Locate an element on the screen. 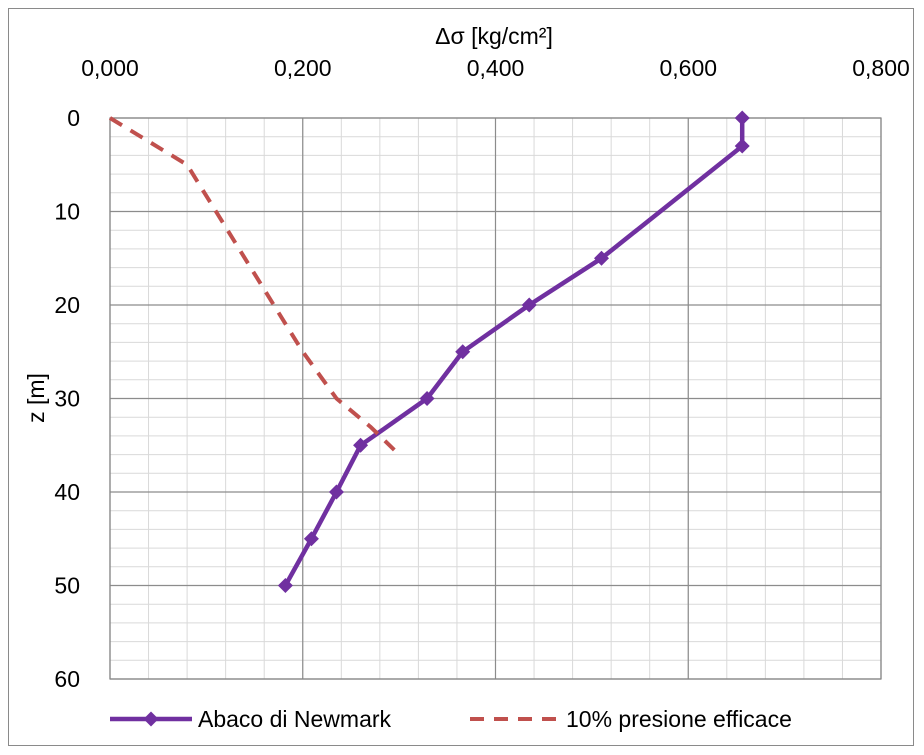 Image resolution: width=924 pixels, height=755 pixels. x-tick-label: 0,800 is located at coordinates (881, 68).